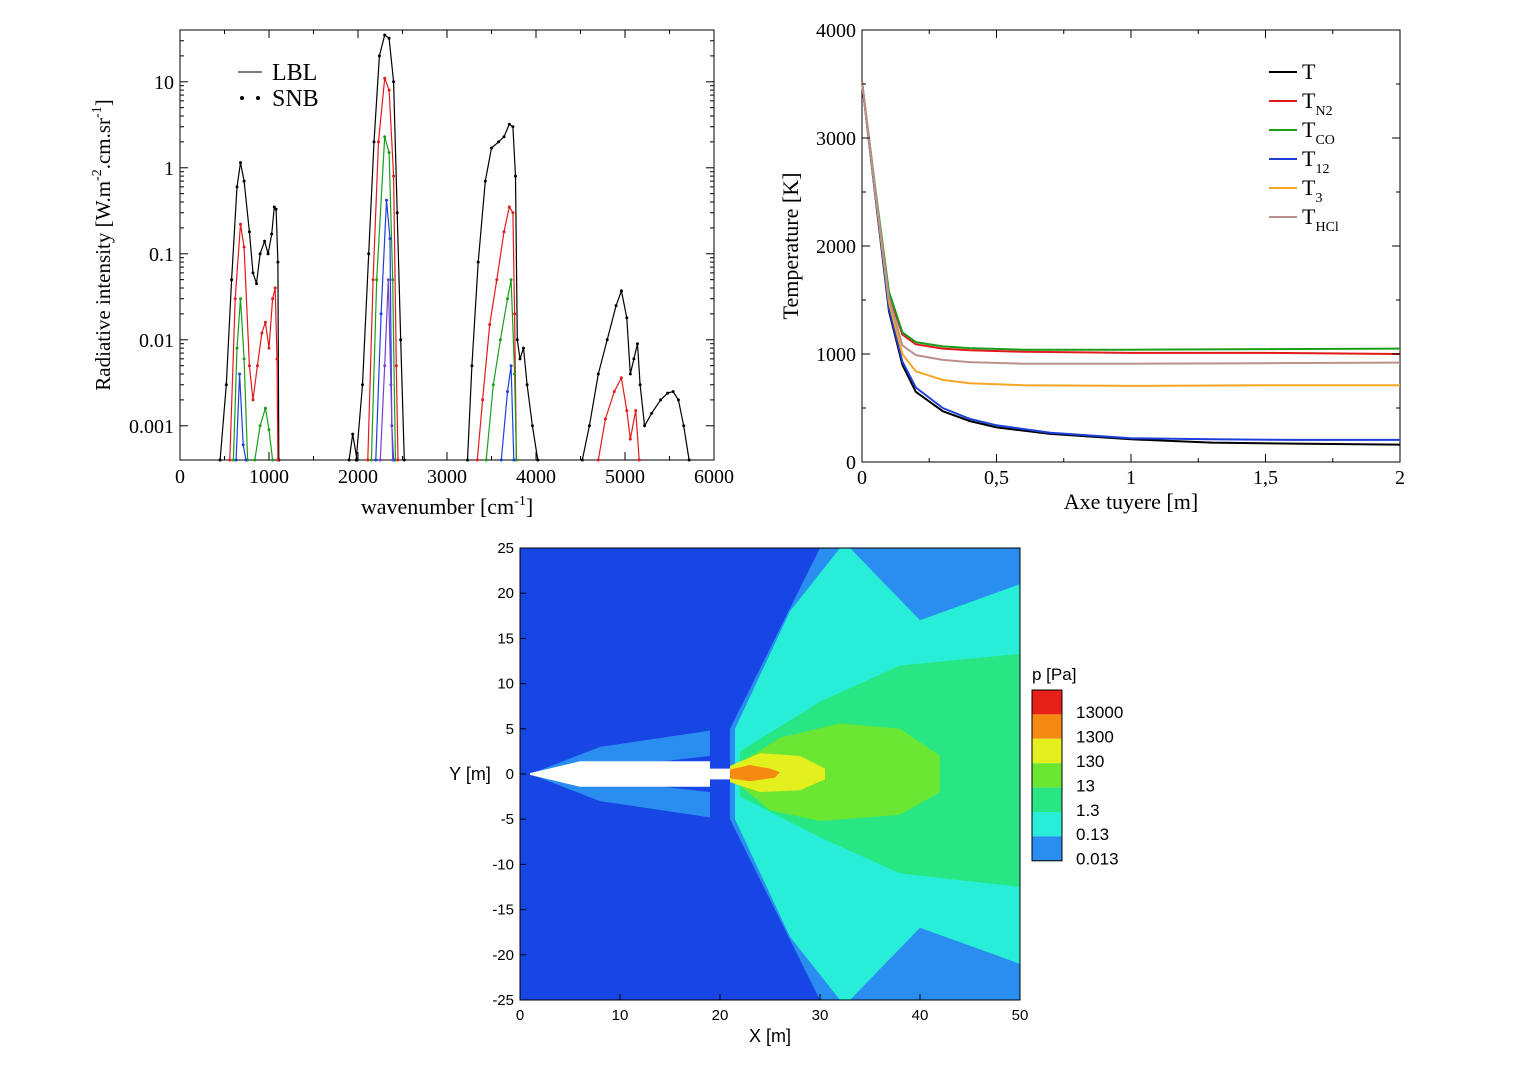  I want to click on contour-y-tick-label: 10, so click(505, 684).